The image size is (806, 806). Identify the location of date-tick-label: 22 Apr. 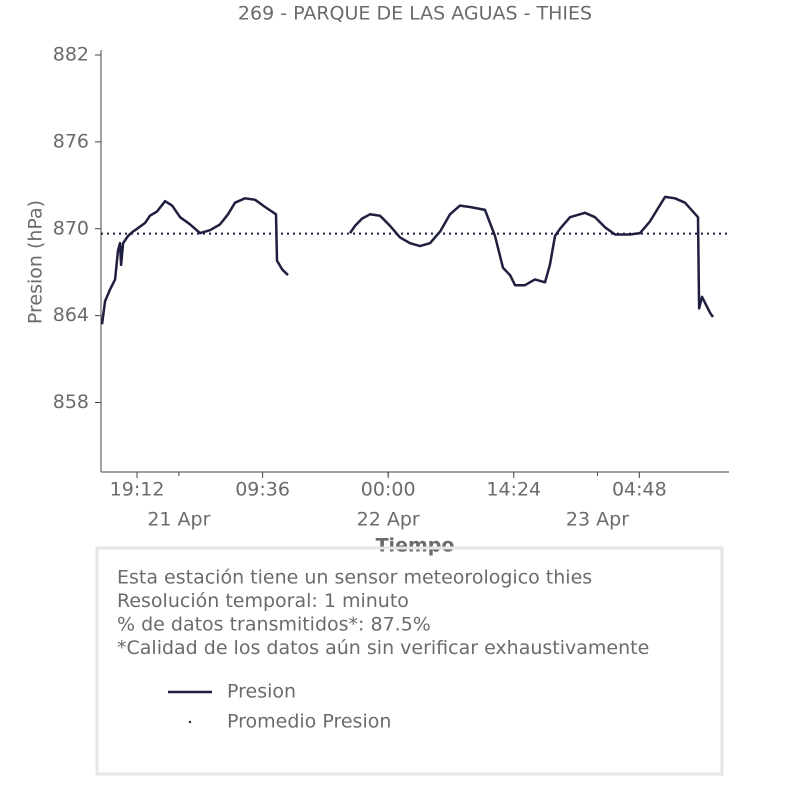
(388, 520).